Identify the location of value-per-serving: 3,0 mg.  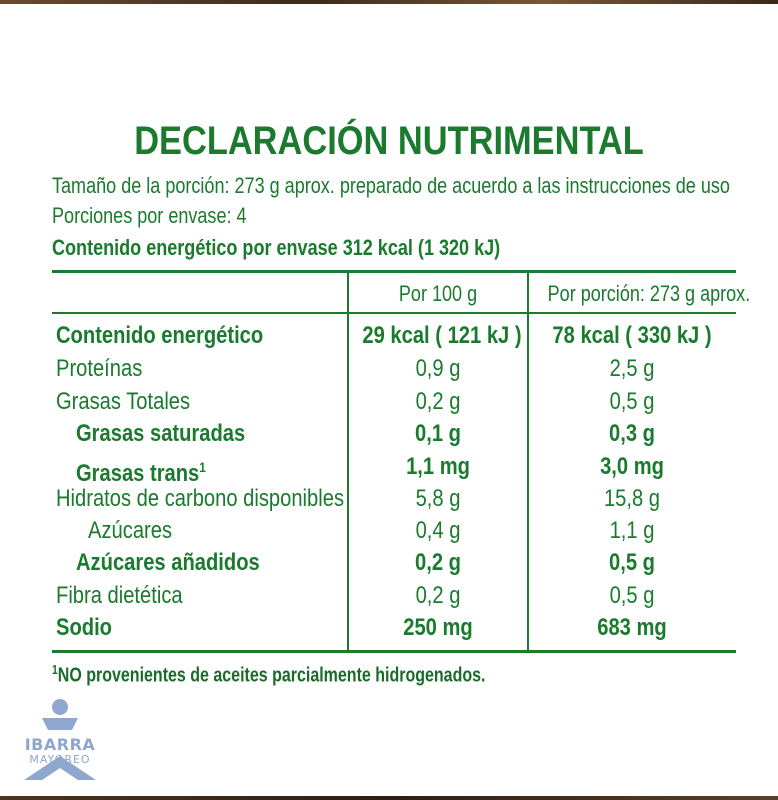
(632, 466).